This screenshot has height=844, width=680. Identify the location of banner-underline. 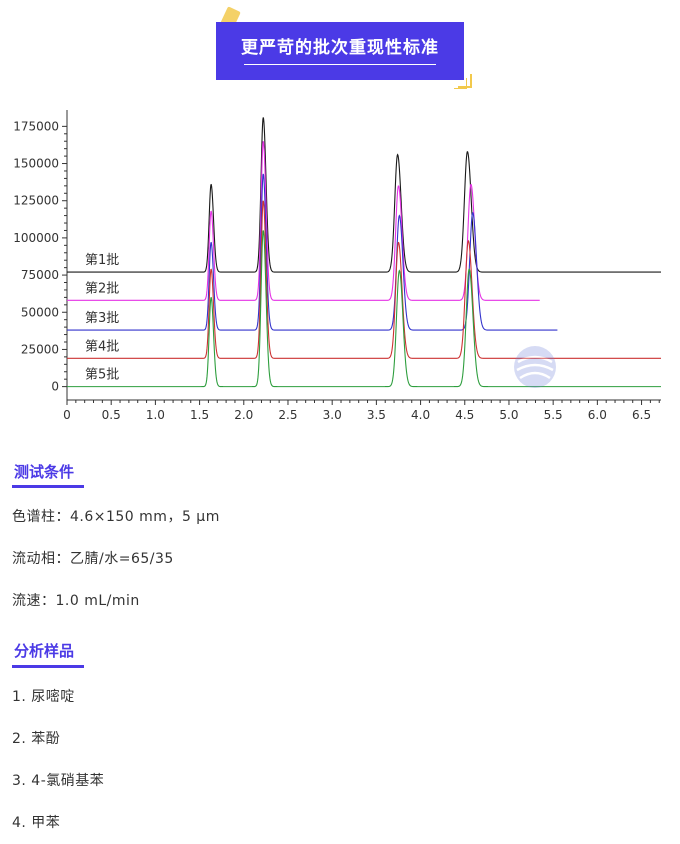
(340, 64).